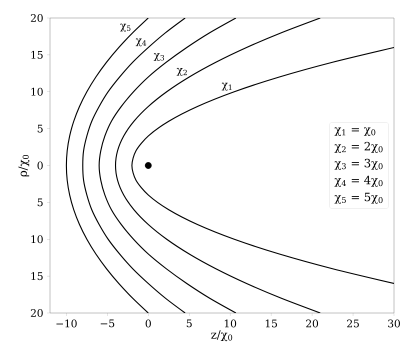 The image size is (415, 356). What do you see at coordinates (358, 164) in the screenshot?
I see `annotation: χ$_{3}$ = 3χ$_{0}$` at bounding box center [358, 164].